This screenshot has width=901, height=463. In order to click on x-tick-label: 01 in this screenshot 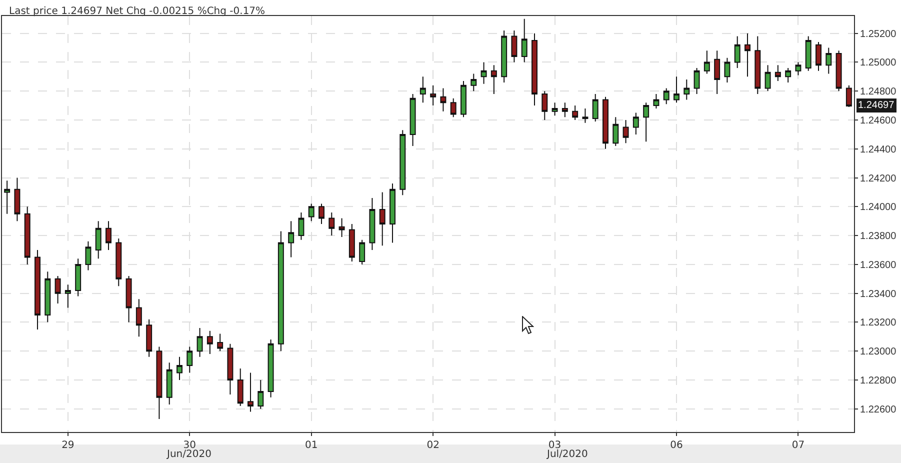, I will do `click(311, 445)`.